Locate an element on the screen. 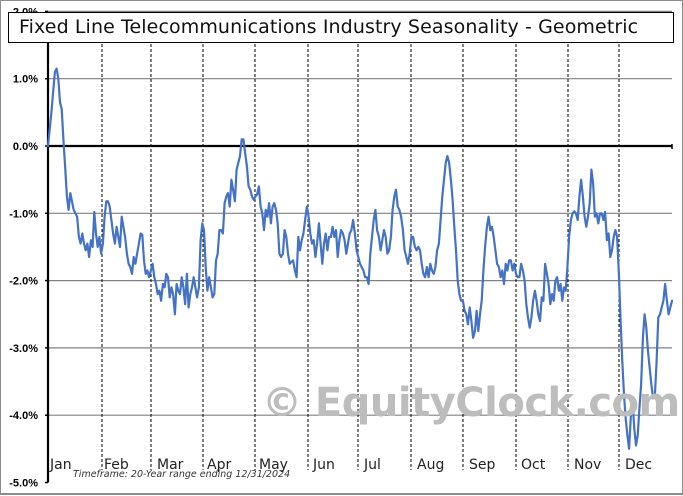  y-tick-label: -3.0% is located at coordinates (23, 349).